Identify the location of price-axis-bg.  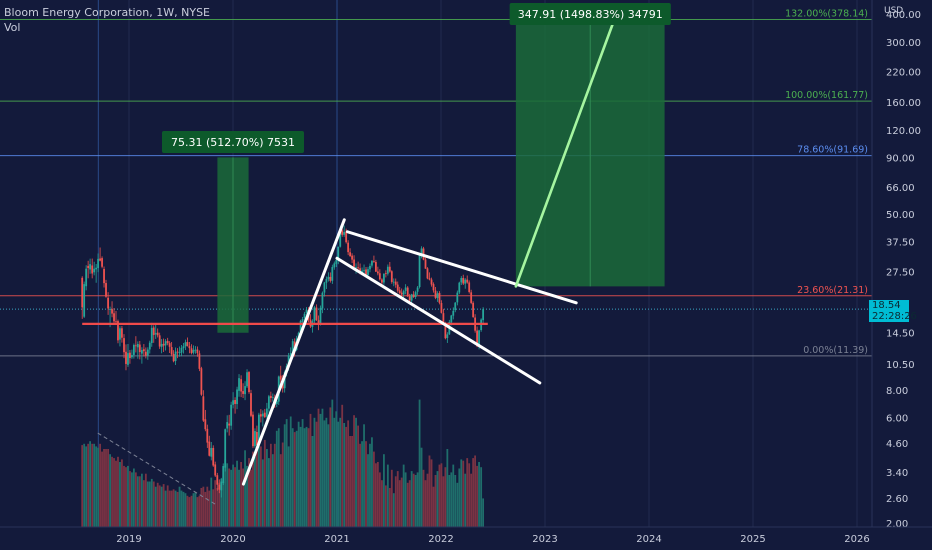
(902, 275).